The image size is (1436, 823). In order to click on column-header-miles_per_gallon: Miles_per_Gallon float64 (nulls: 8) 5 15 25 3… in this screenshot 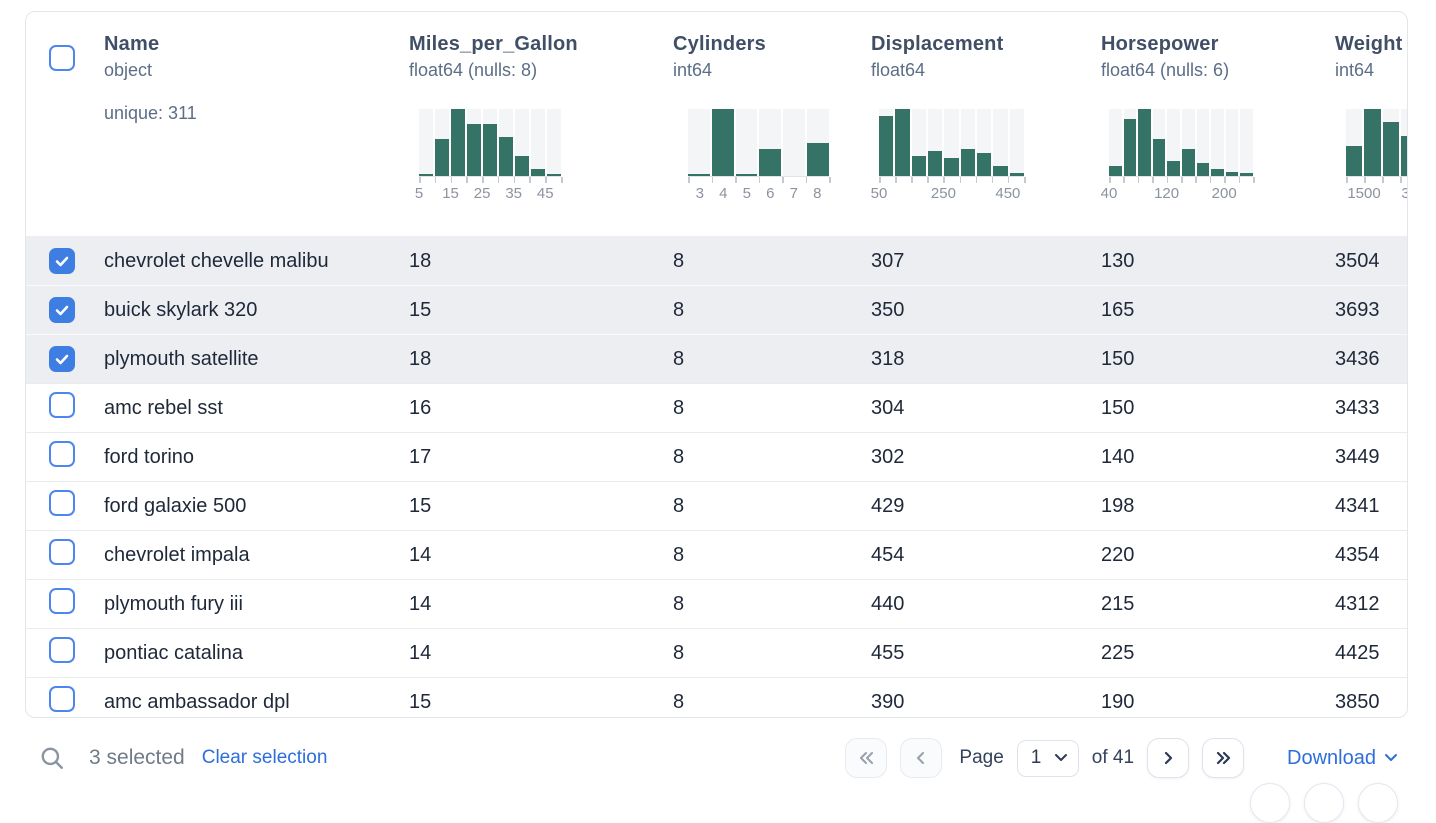, I will do `click(541, 124)`.